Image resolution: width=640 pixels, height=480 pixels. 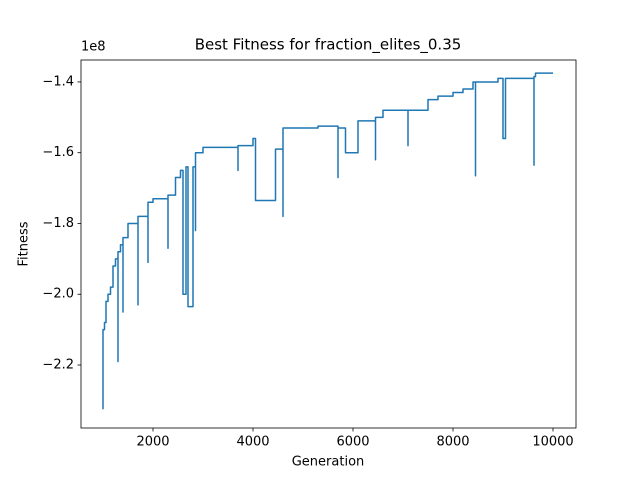 What do you see at coordinates (58, 294) in the screenshot?
I see `y-tick-label: −2.0` at bounding box center [58, 294].